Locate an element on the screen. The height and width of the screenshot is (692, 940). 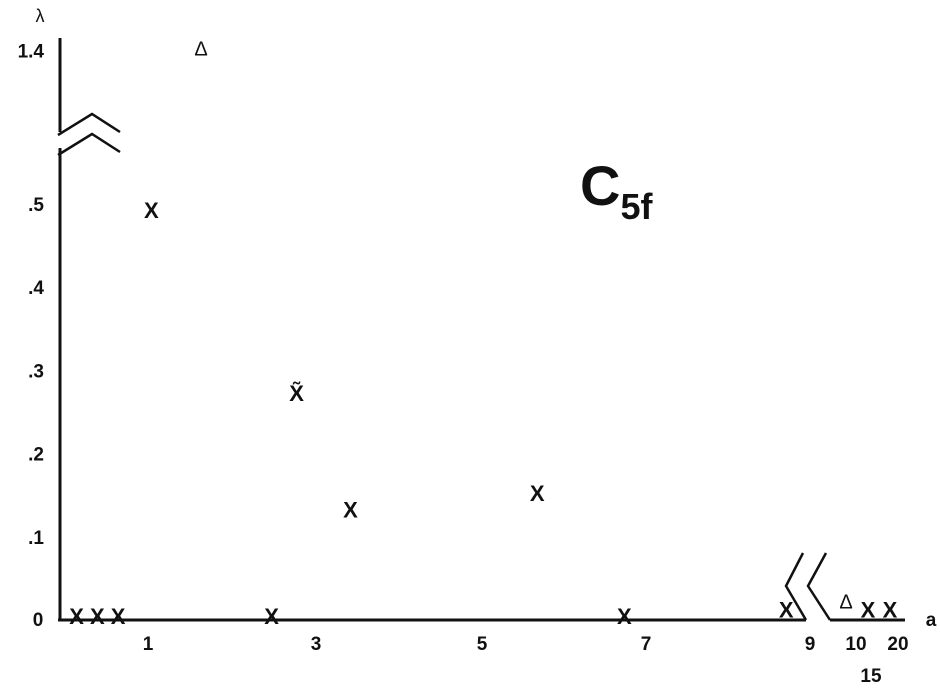
data-point-7: X is located at coordinates (350, 510).